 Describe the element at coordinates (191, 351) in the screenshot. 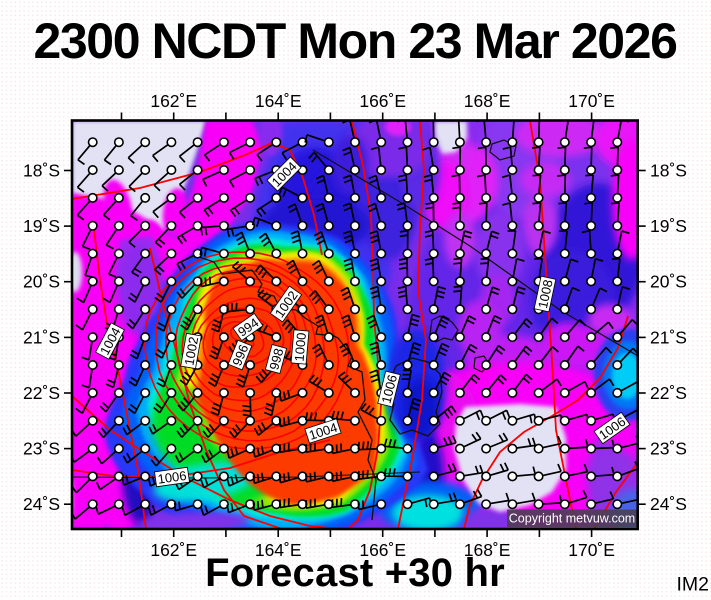

I see `svg-text: 1002` at that location.